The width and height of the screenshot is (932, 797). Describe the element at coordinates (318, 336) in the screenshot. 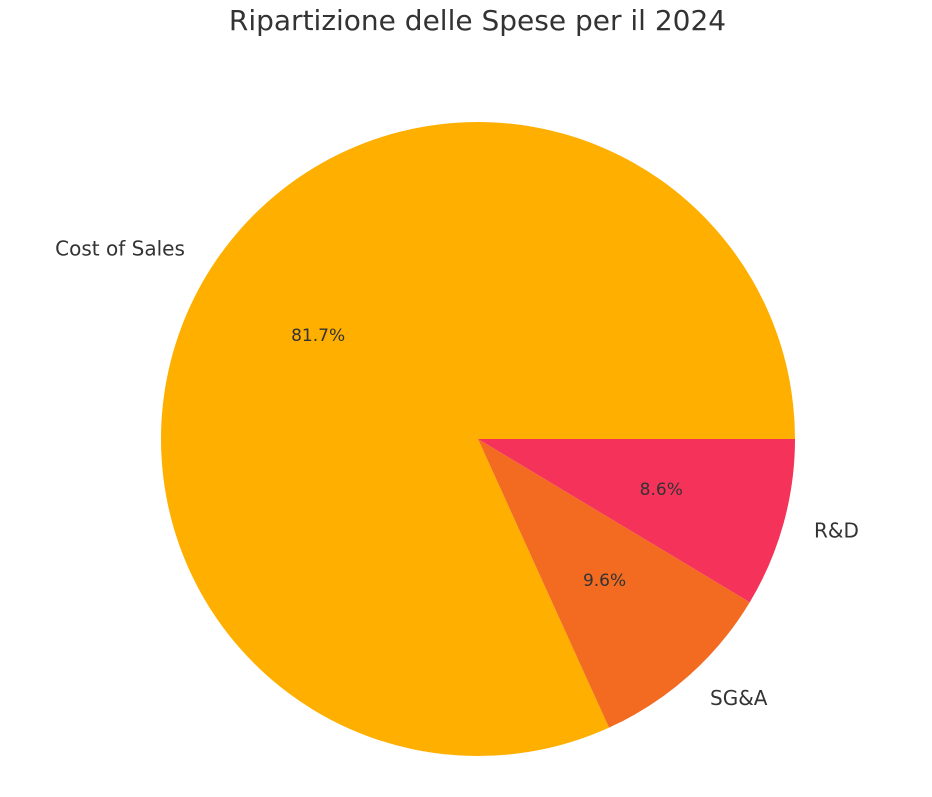

I see `slice-percent-label: 81.7%` at that location.